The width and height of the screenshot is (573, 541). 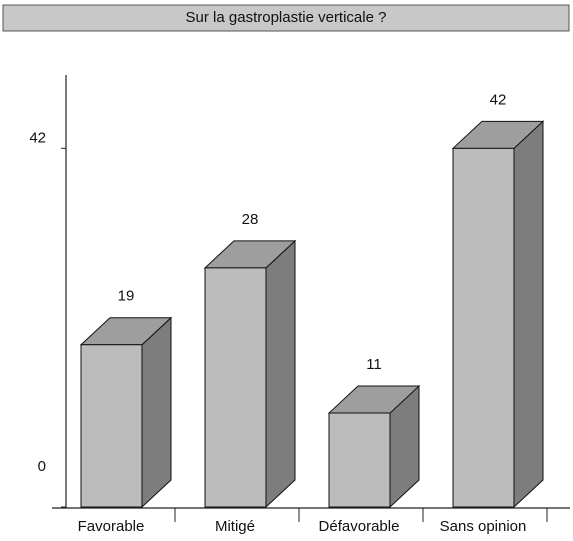 I want to click on x-tick-label: Défavorable, so click(x=359, y=526).